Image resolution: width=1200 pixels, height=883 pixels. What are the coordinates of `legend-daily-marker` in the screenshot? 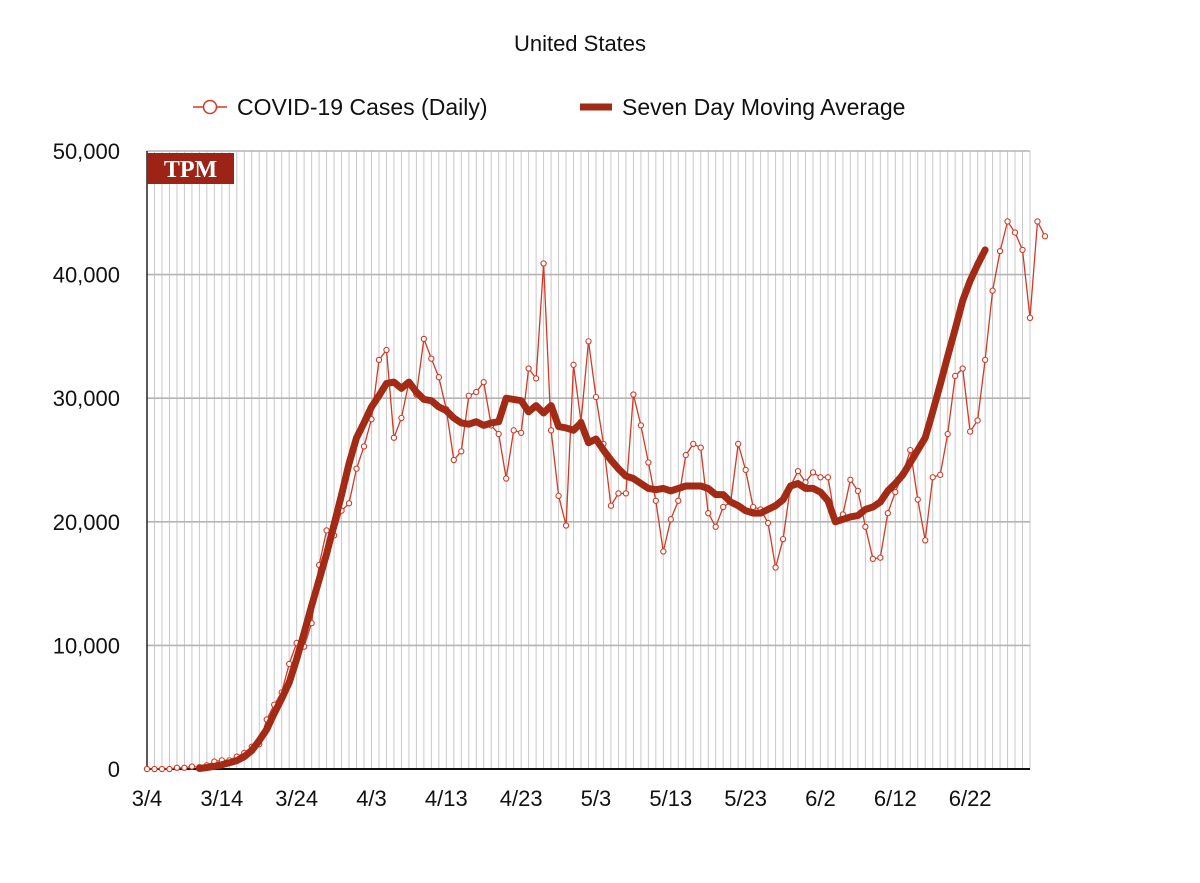 It's located at (210, 107).